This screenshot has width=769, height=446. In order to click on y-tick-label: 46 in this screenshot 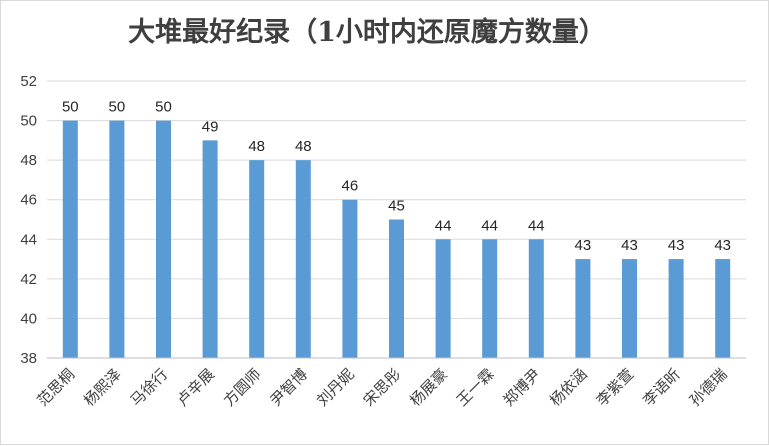, I will do `click(28, 200)`.